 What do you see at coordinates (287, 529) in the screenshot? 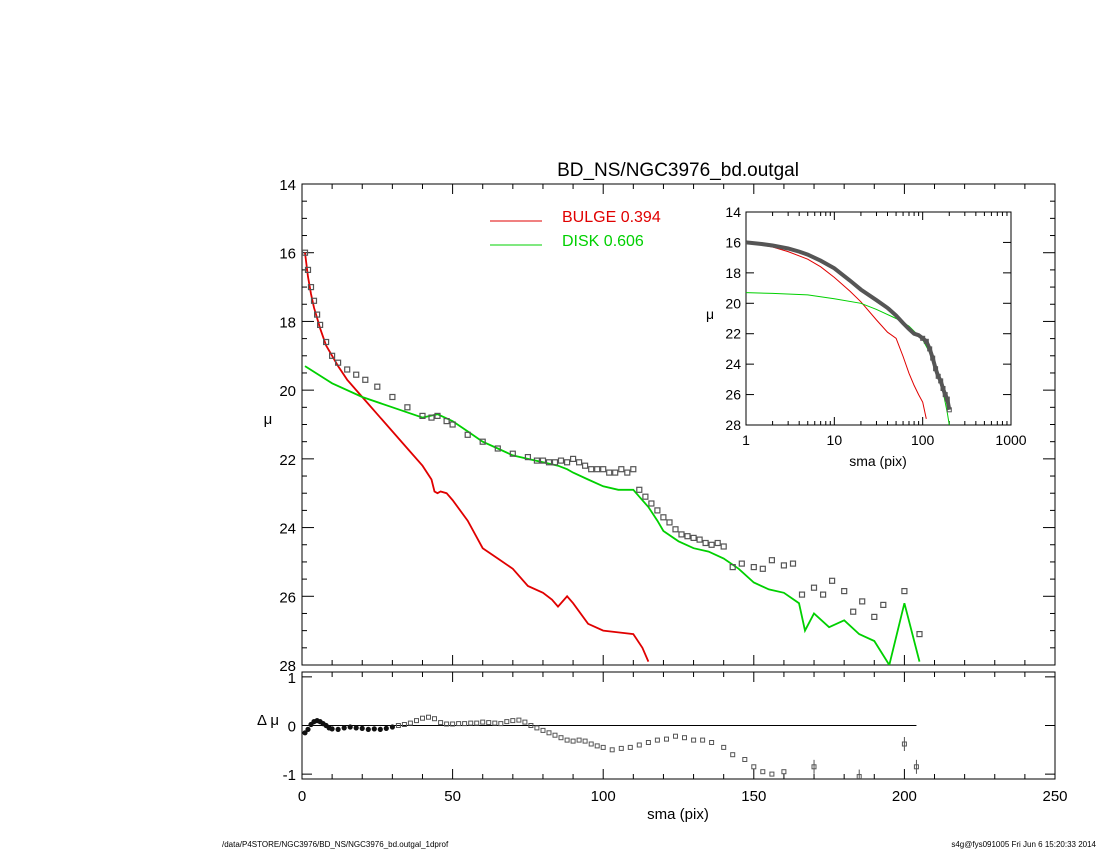
I see `main-y-tick-label: 24` at bounding box center [287, 529].